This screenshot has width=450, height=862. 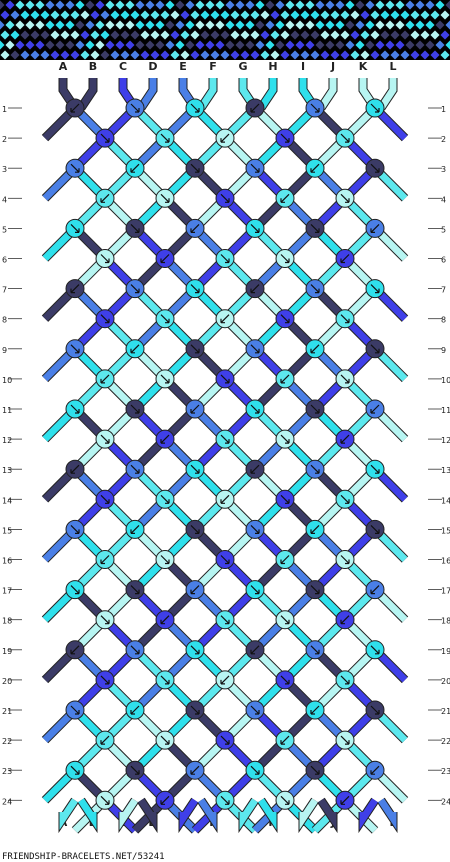 What do you see at coordinates (445, 621) in the screenshot?
I see `row-number-right: 18` at bounding box center [445, 621].